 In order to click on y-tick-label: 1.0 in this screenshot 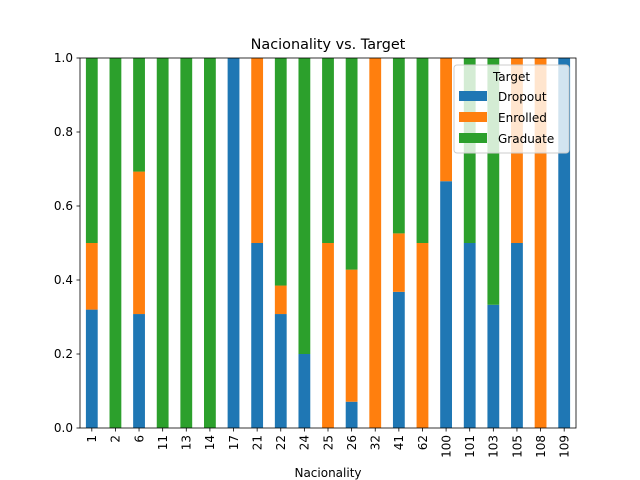, I will do `click(63, 58)`.